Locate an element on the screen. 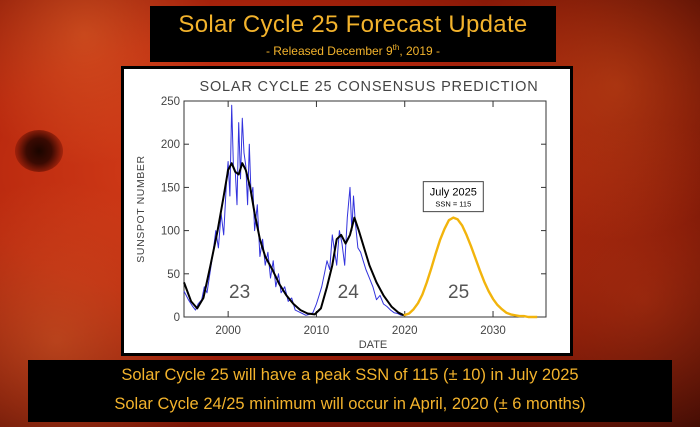 This screenshot has height=427, width=700. page-title: Solar Cycle 25 Forecast Update is located at coordinates (353, 24).